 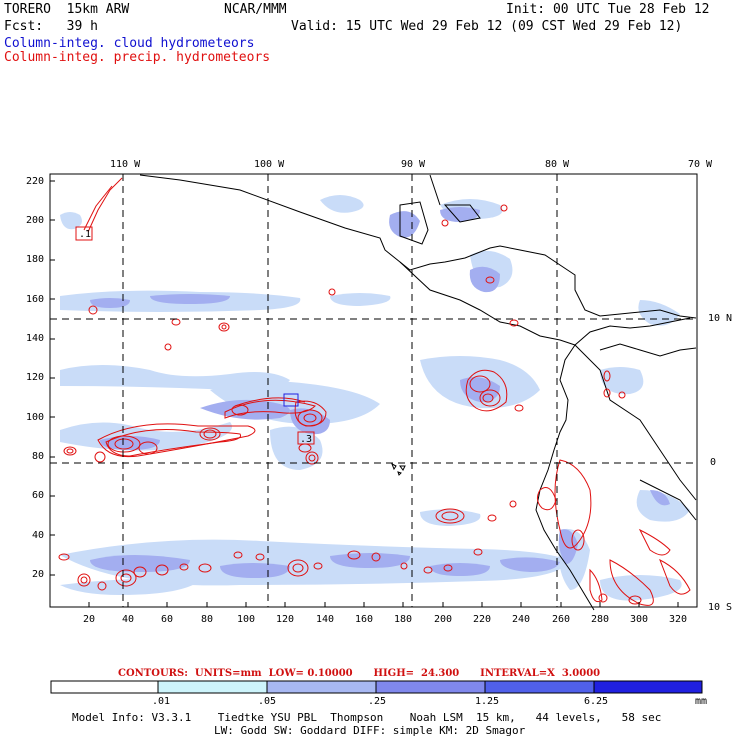 I want to click on lat-label-10n: 10 N, so click(x=720, y=318).